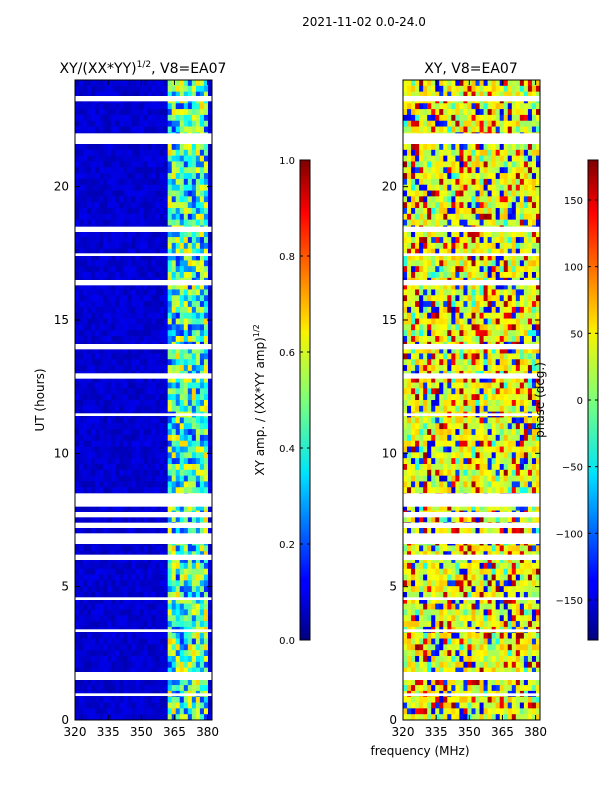 This screenshot has height=800, width=600. What do you see at coordinates (287, 641) in the screenshot?
I see `colorbar-tick-label: 0.0` at bounding box center [287, 641].